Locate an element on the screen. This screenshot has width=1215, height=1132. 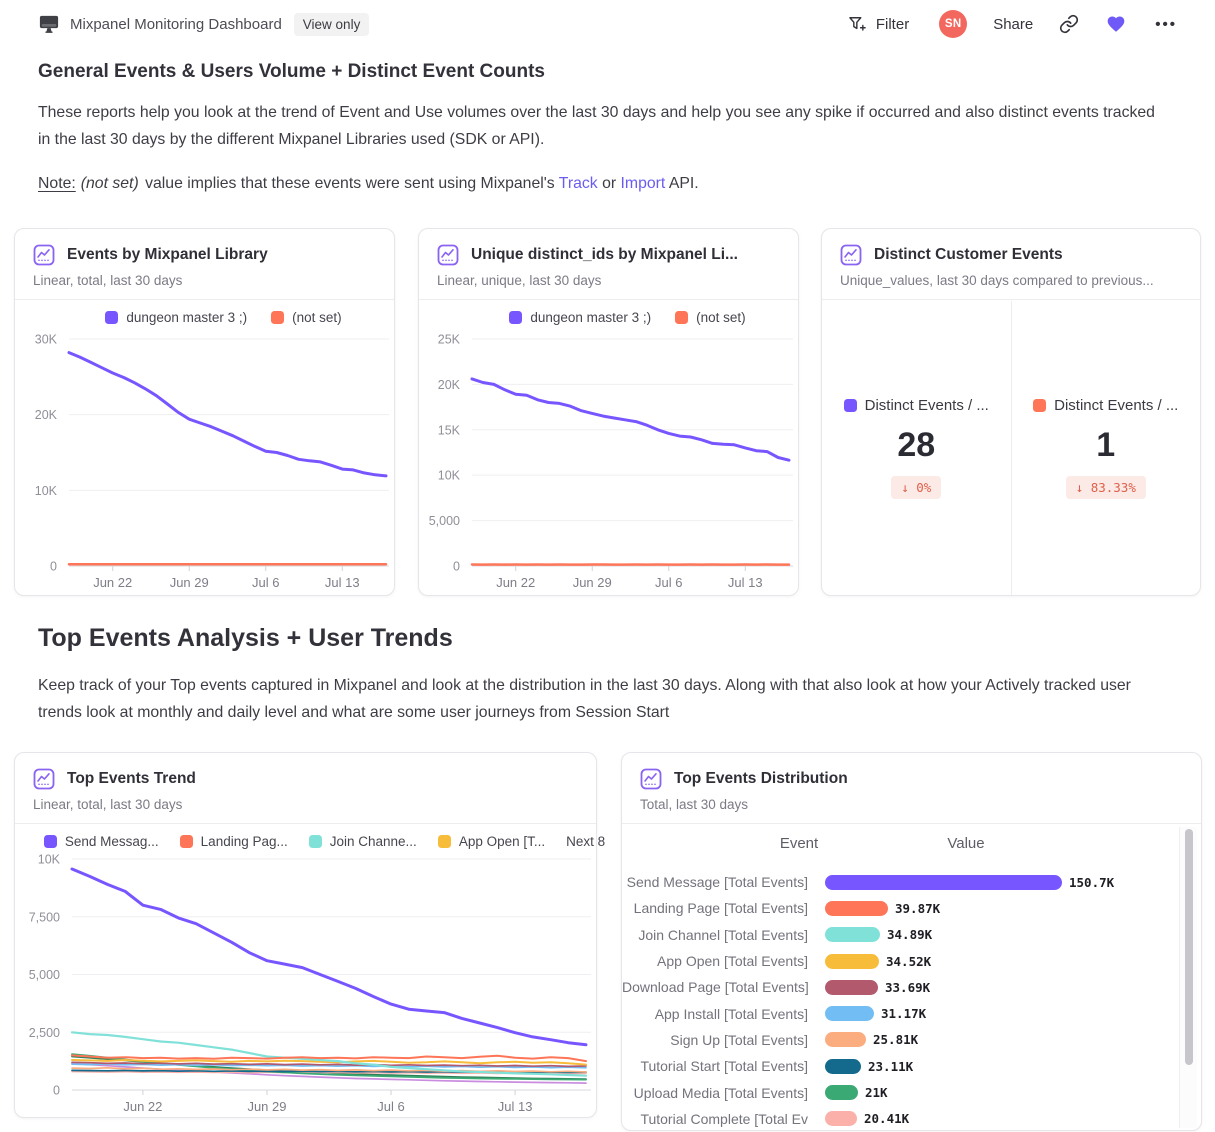
value-label: 150.7K is located at coordinates (1092, 882).